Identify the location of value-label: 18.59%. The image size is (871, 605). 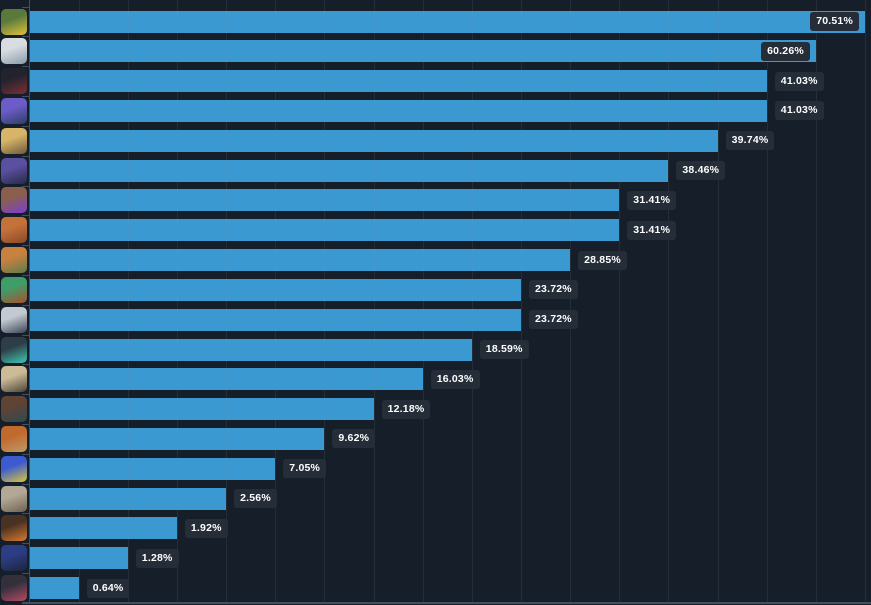
(504, 349).